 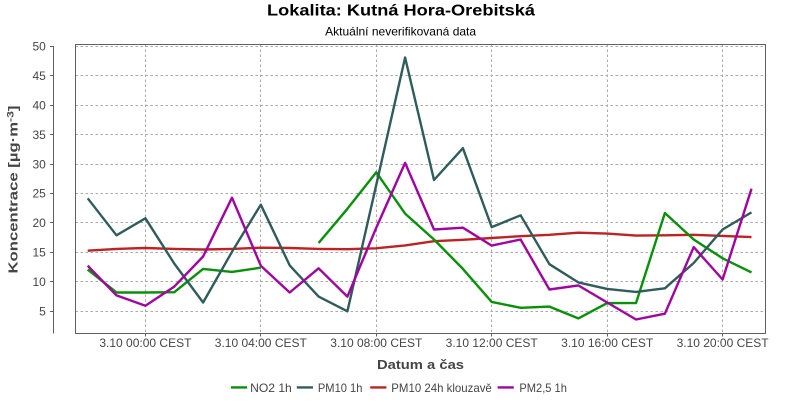 I want to click on svg-text: PM10 1h, so click(x=340, y=388).